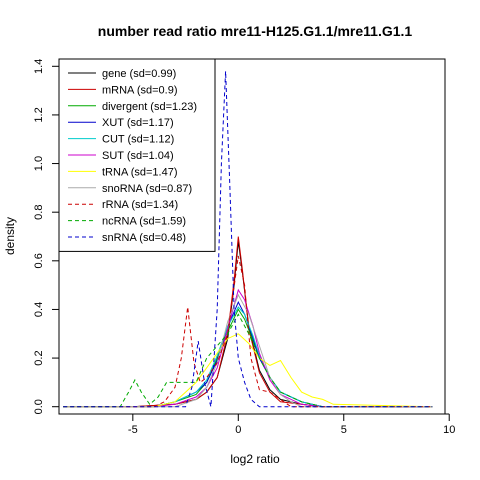  I want to click on legend-label-5: SUT (sd=1.04), so click(138, 156).